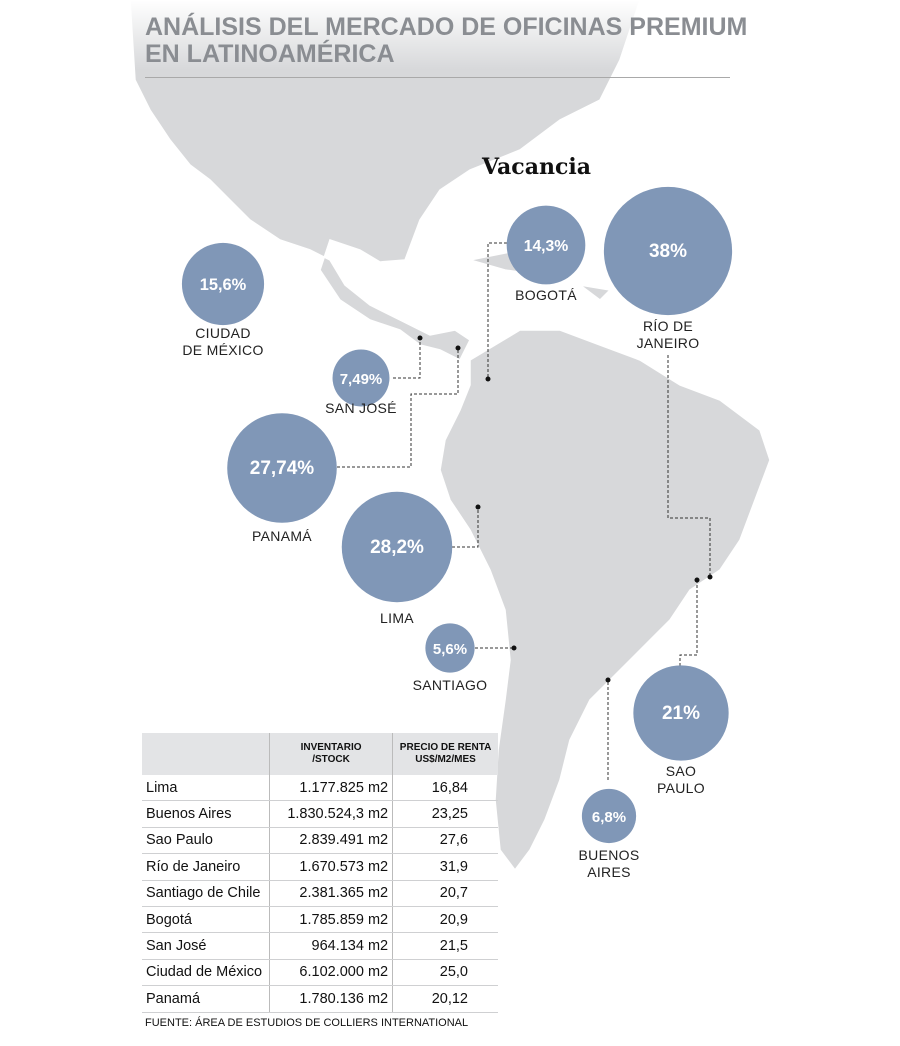 The width and height of the screenshot is (900, 1046). I want to click on table-cell: 25,0, so click(445, 973).